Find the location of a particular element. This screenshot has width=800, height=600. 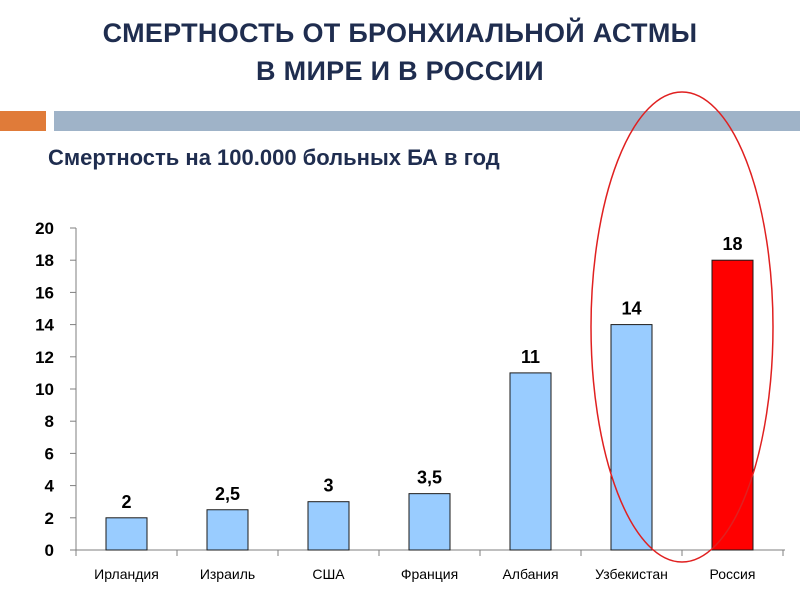

category-label: Узбекистан is located at coordinates (631, 574).